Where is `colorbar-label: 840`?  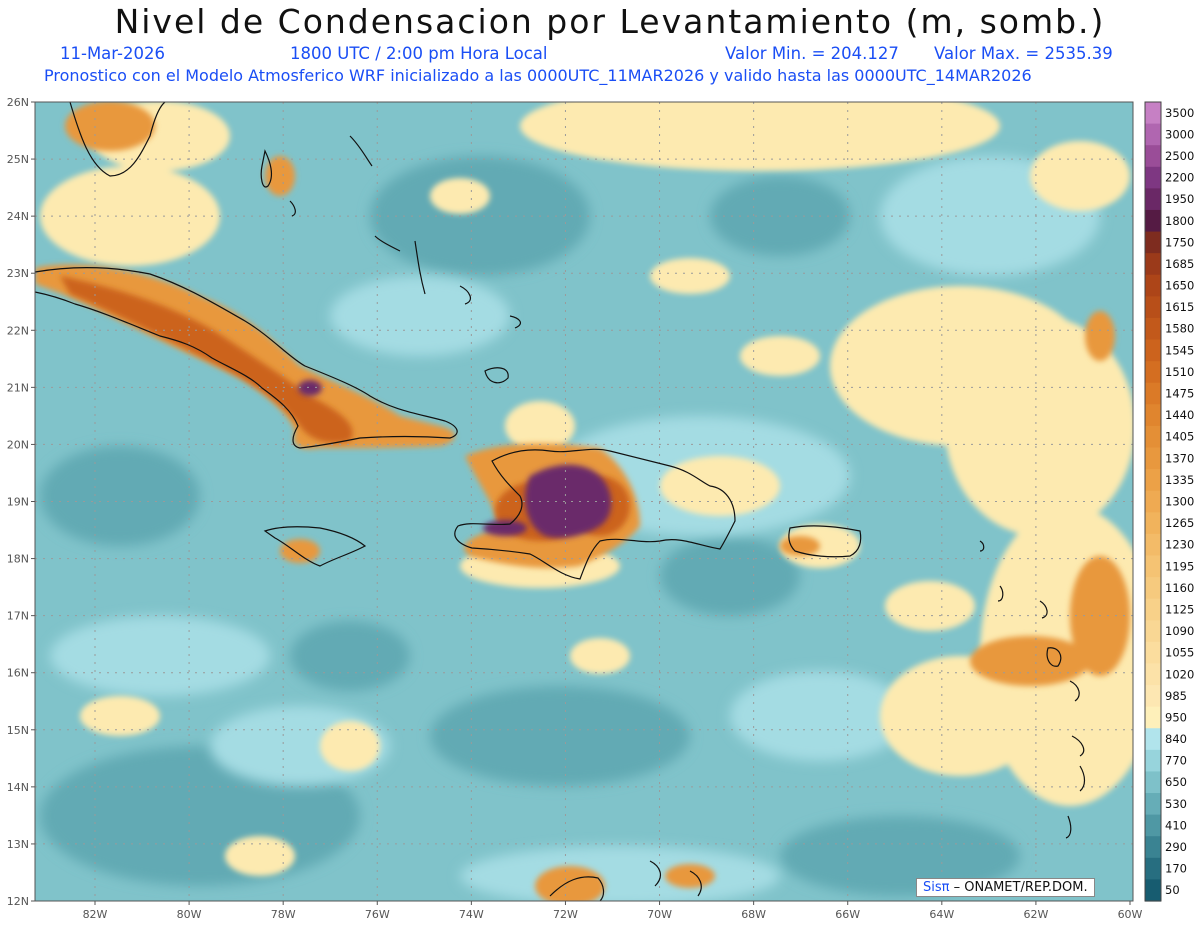
colorbar-label: 840 is located at coordinates (1176, 739).